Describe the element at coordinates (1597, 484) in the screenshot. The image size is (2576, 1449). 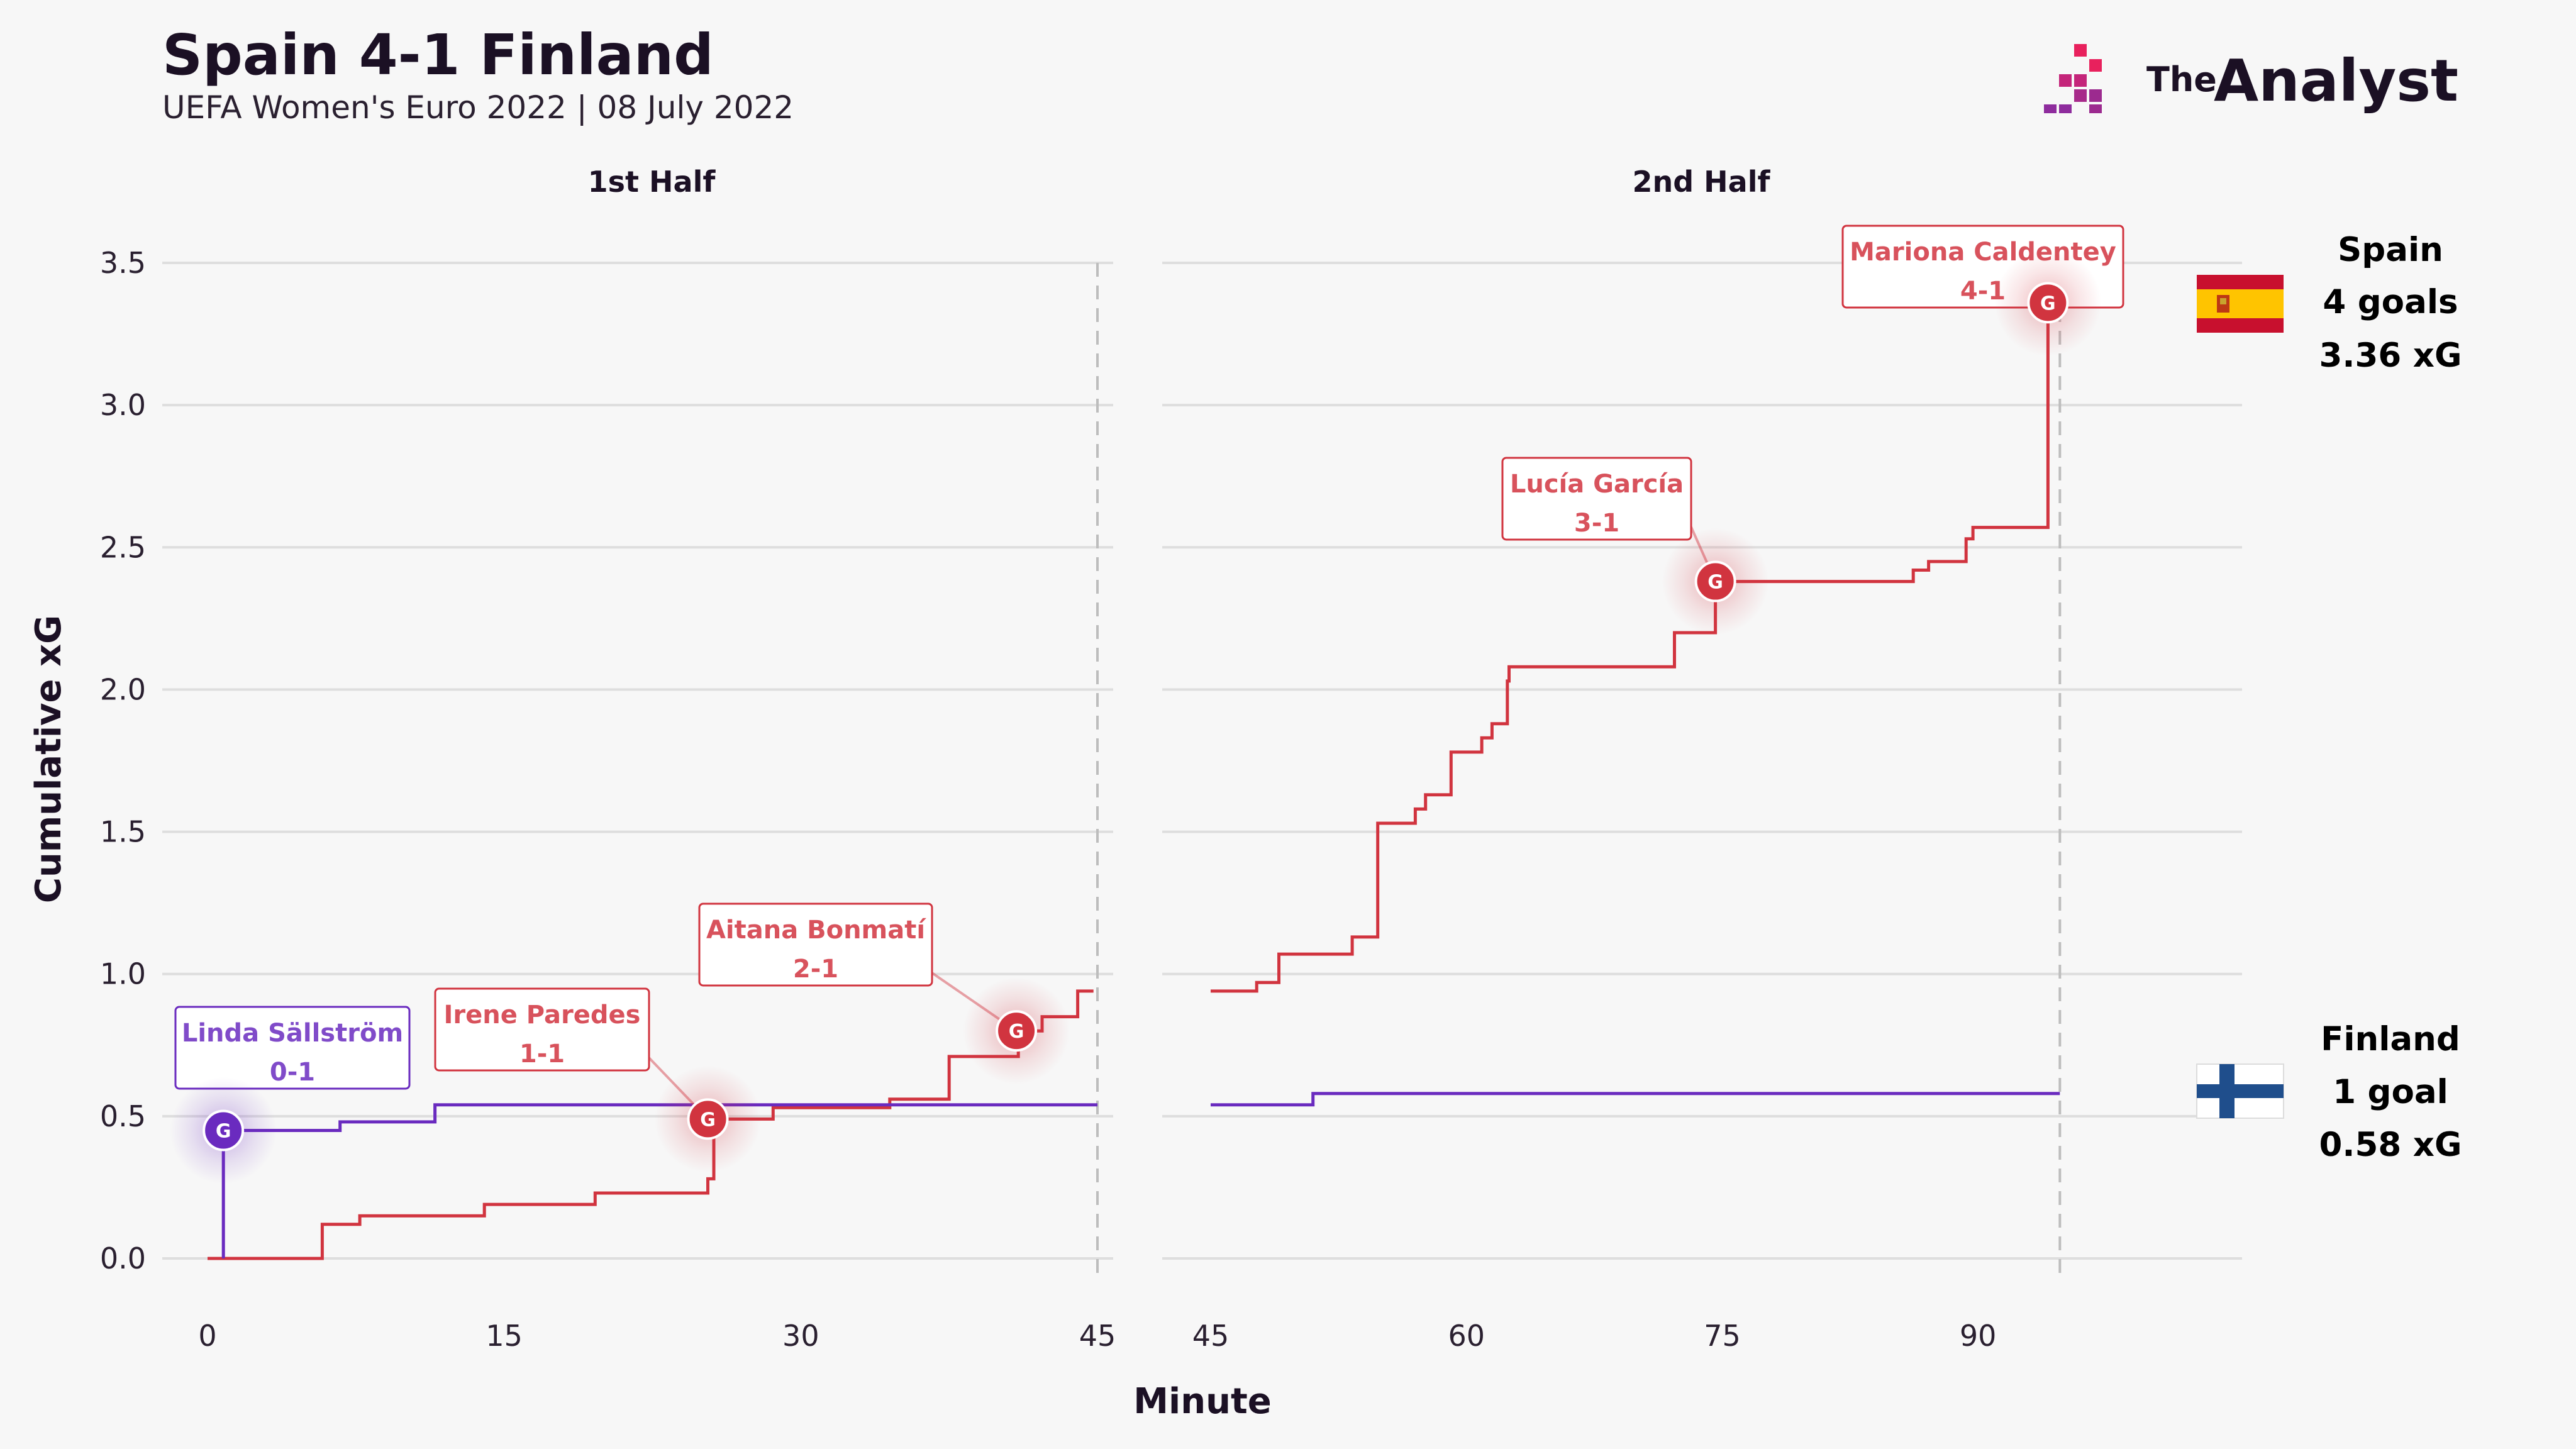
I see `goal-scorer-label: Lucía García` at that location.